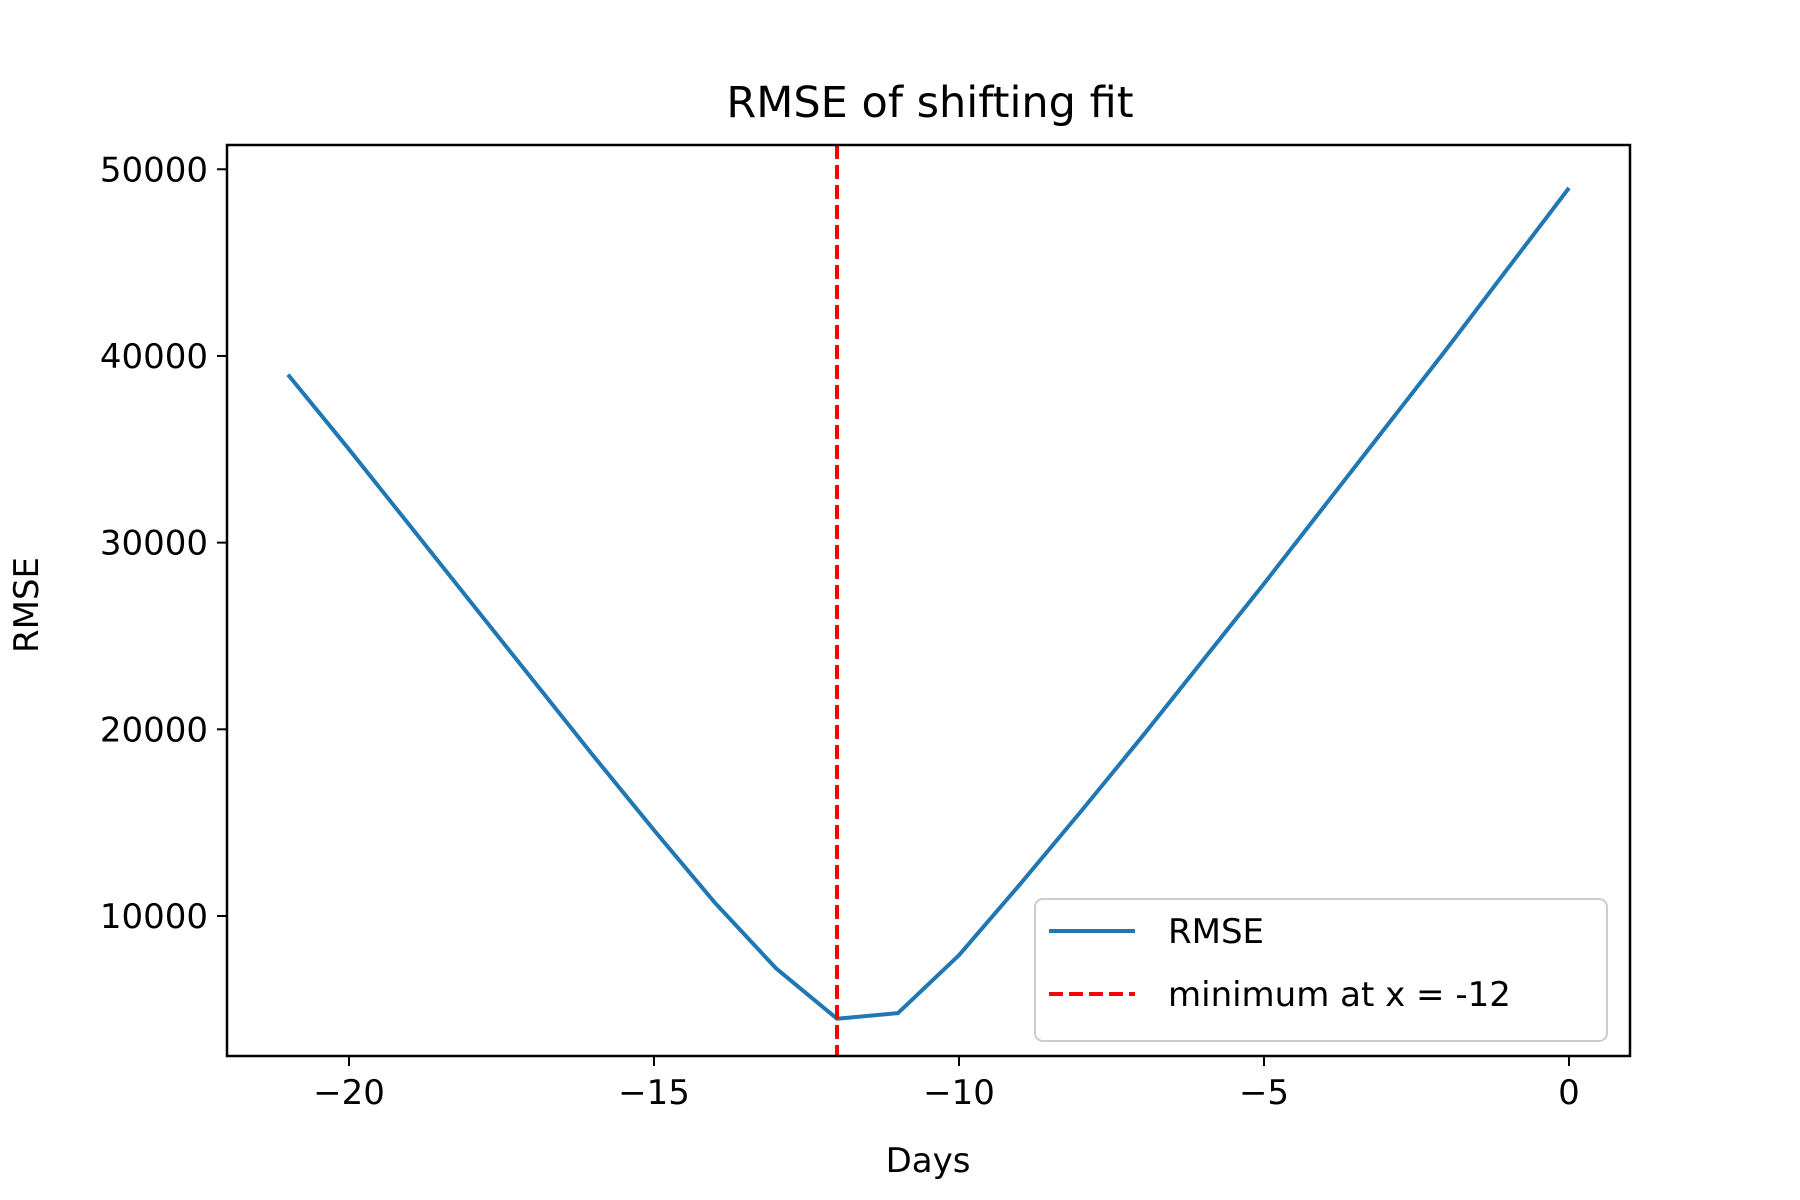 The image size is (1800, 1200). What do you see at coordinates (654, 1093) in the screenshot?
I see `x-tick-label: −15` at bounding box center [654, 1093].